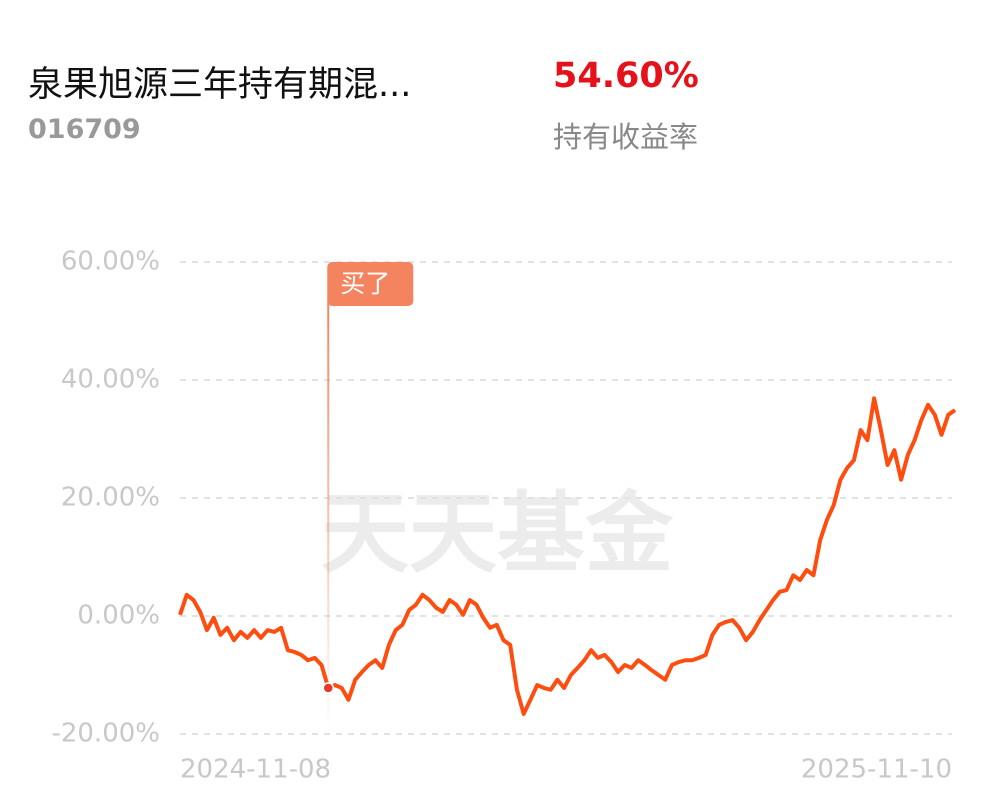 Image resolution: width=997 pixels, height=802 pixels. What do you see at coordinates (626, 76) in the screenshot?
I see `holding-return: 54.60%` at bounding box center [626, 76].